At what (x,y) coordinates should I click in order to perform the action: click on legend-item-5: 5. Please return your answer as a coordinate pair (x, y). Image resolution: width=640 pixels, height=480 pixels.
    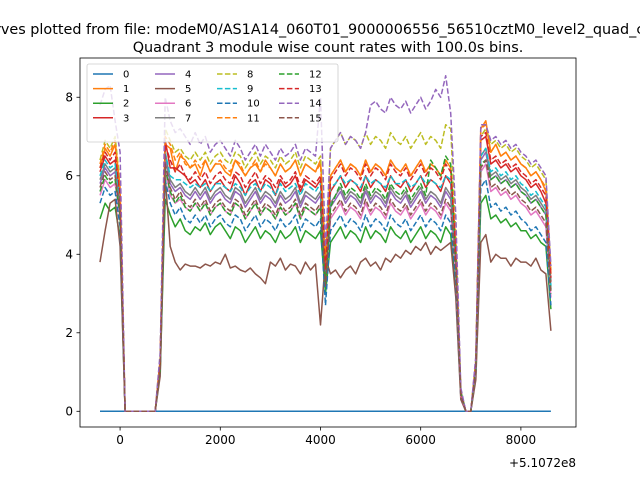
    Looking at the image, I should click on (173, 89).